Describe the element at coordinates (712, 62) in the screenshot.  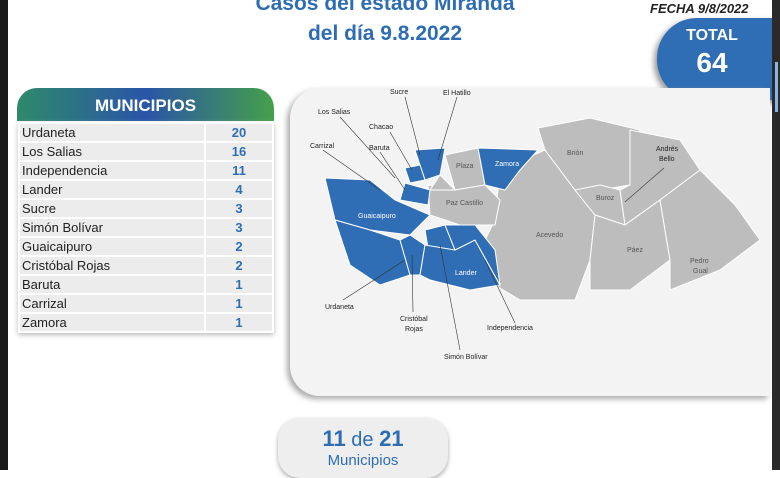
I see `total-value: 64` at that location.